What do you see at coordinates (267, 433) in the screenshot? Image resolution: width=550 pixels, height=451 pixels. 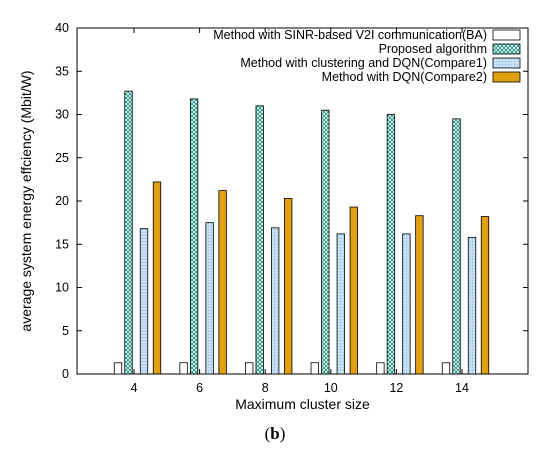 I see `caption-open: (` at bounding box center [267, 433].